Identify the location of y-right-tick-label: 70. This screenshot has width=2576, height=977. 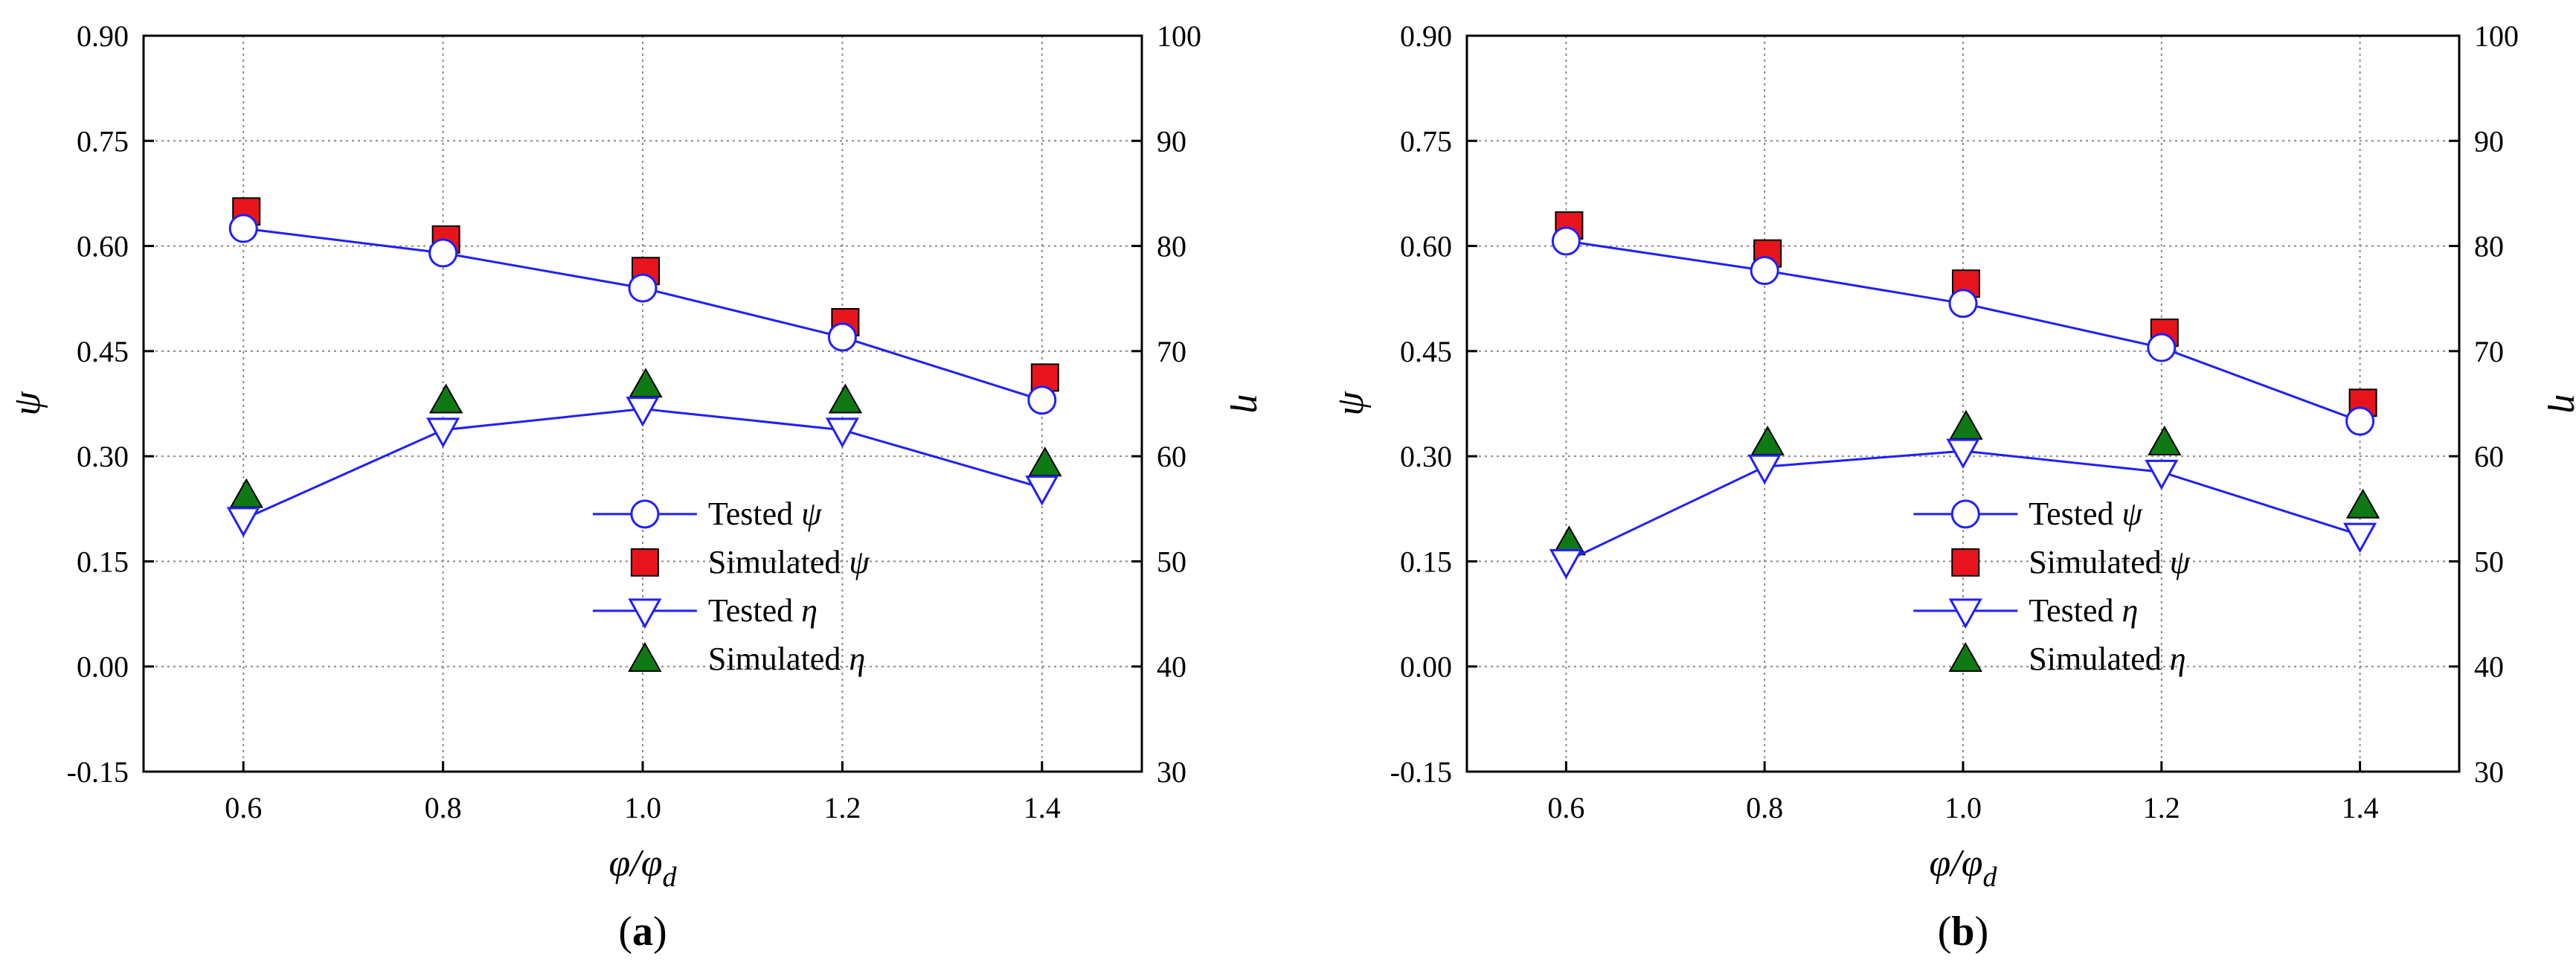
(1171, 352).